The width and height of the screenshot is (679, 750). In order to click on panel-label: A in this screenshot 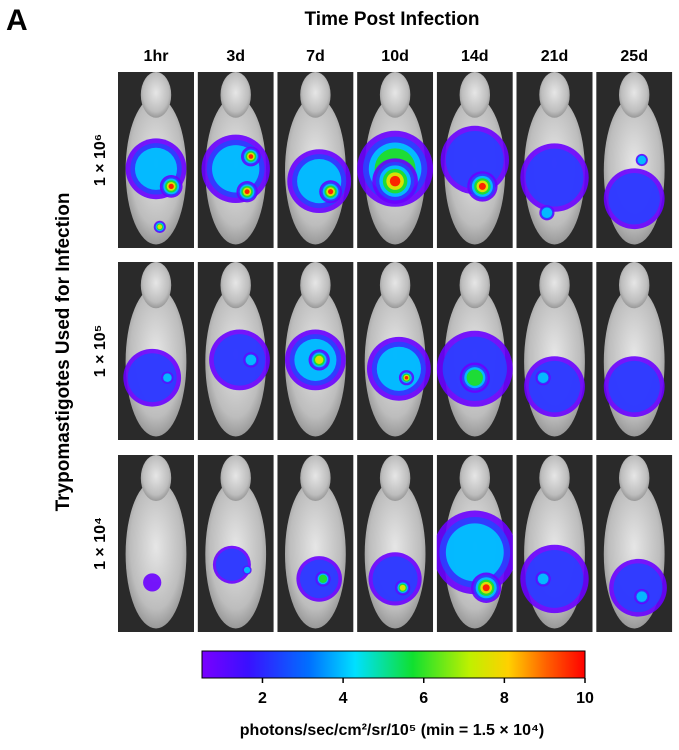, I will do `click(17, 20)`.